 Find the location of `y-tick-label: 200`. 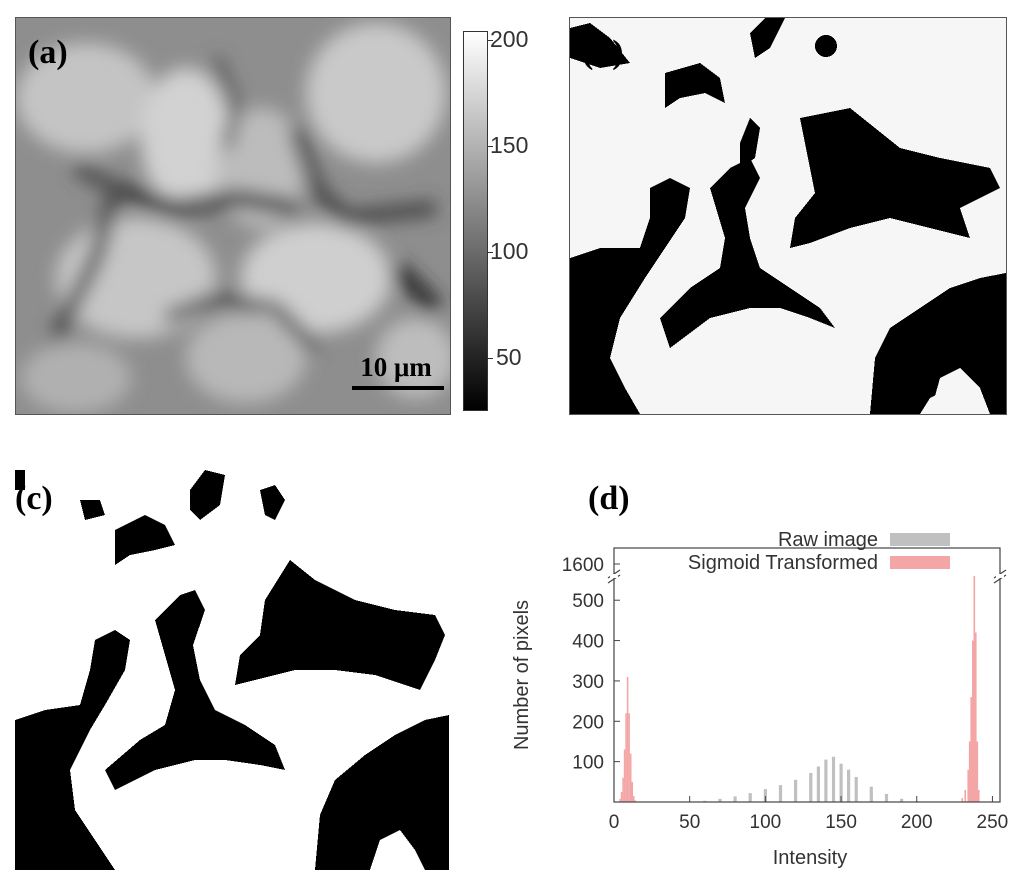

y-tick-label: 200 is located at coordinates (588, 722).